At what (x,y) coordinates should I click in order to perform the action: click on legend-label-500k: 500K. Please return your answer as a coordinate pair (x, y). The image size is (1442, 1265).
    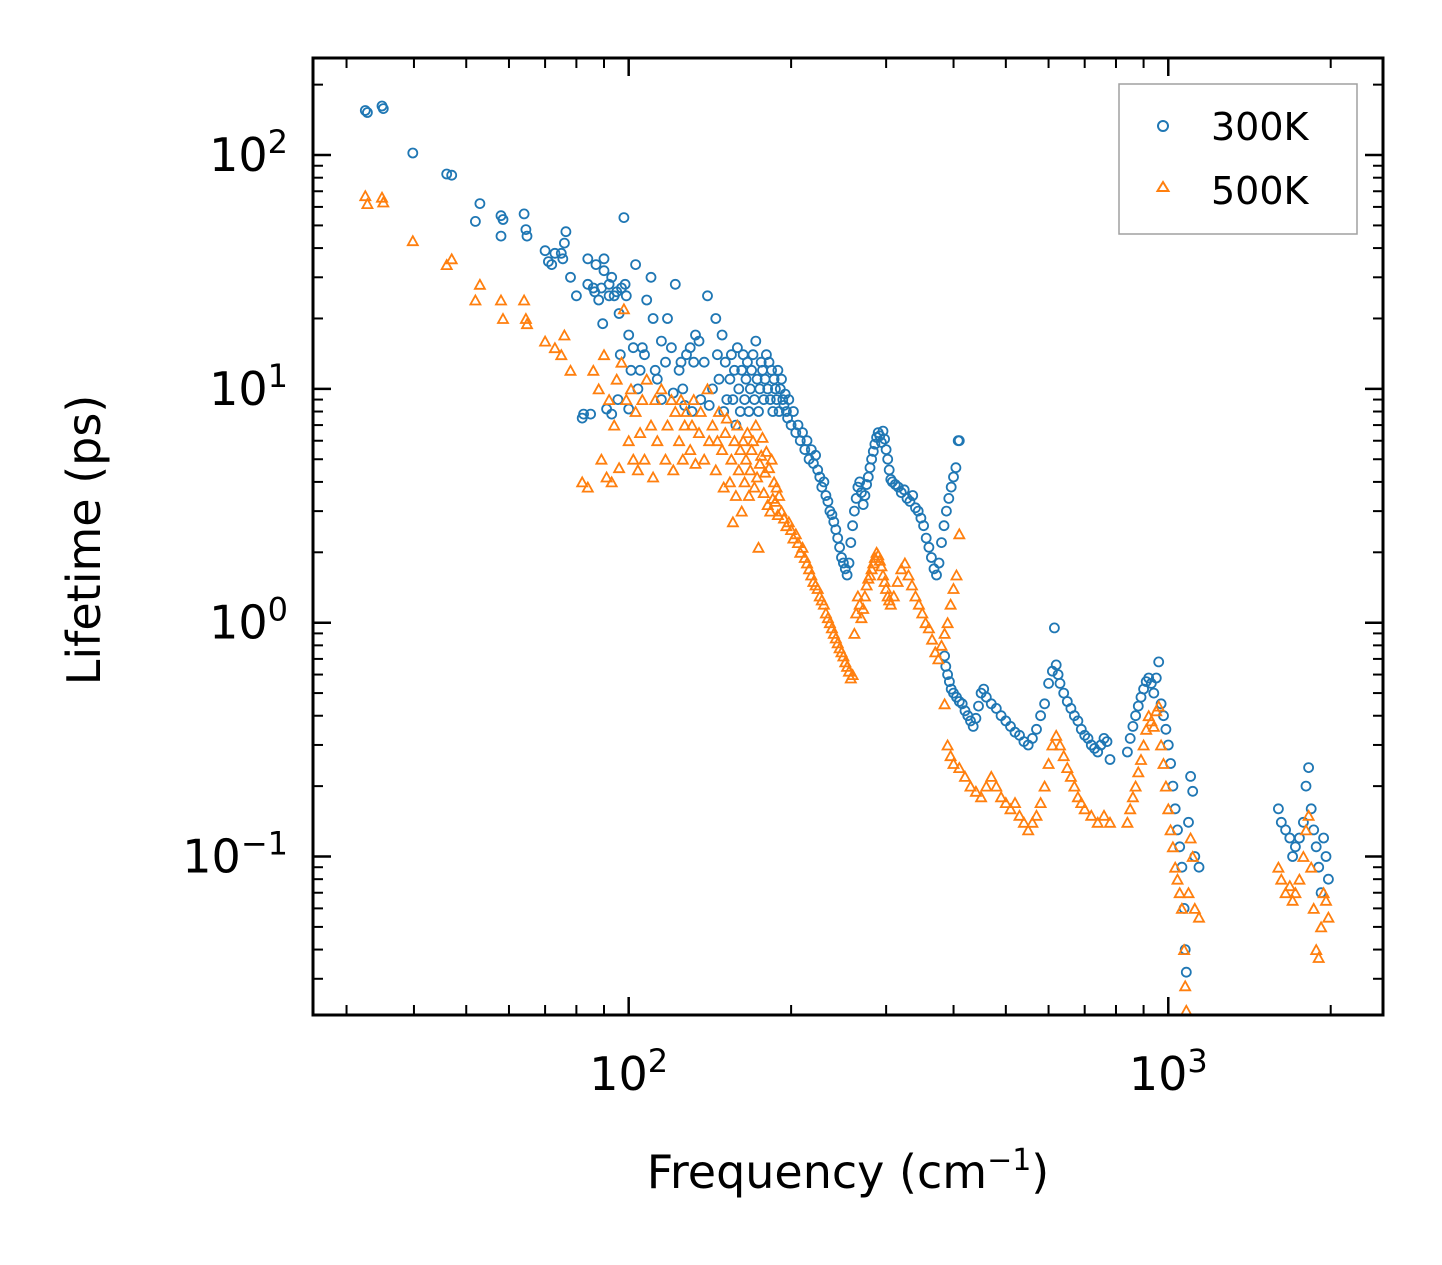
    Looking at the image, I should click on (1260, 191).